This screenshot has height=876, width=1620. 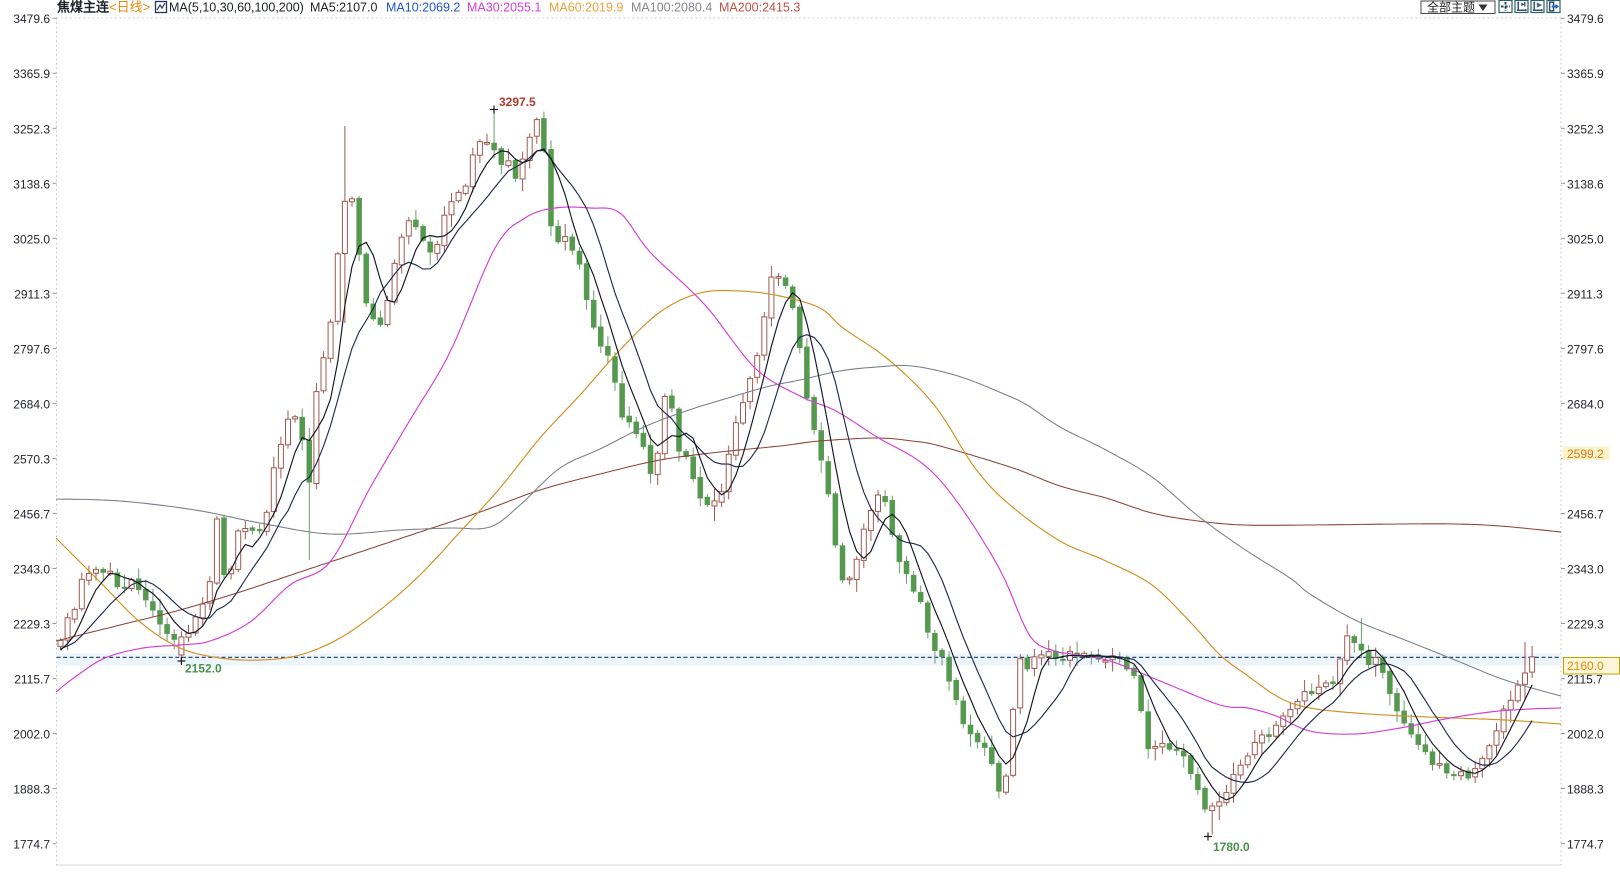 I want to click on svg-text: MA10:2069.2, so click(x=423, y=8).